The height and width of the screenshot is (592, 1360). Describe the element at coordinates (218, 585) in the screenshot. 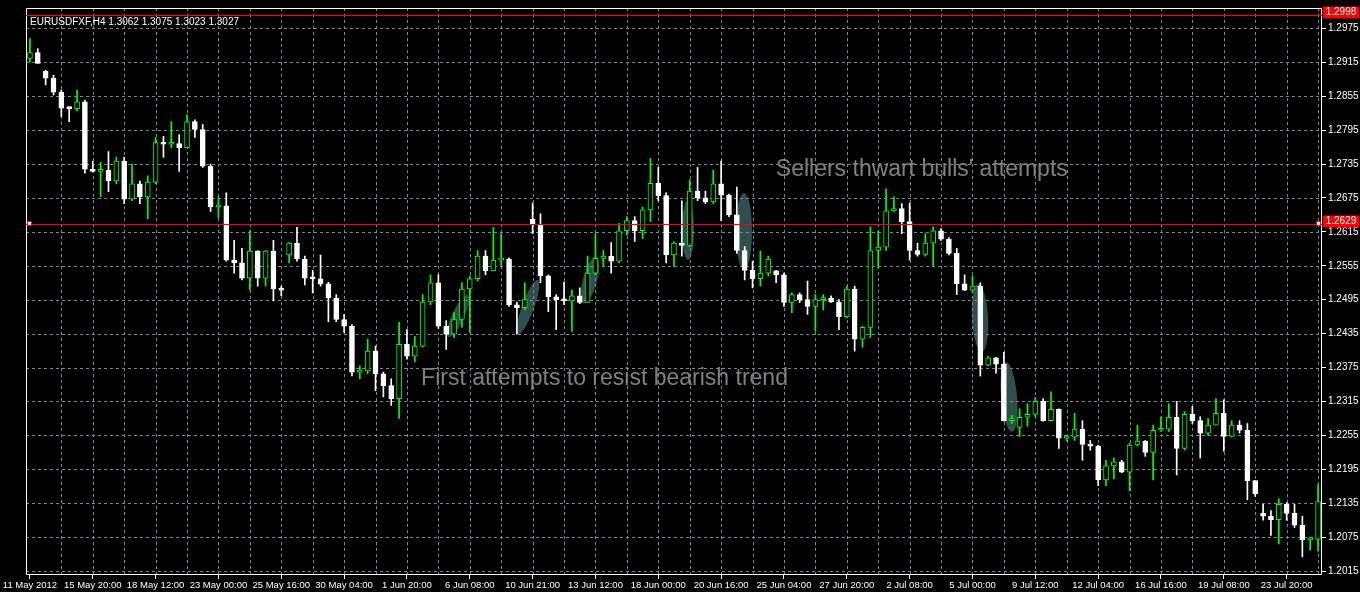

I see `x-tick-label: 23 May 00:00` at that location.